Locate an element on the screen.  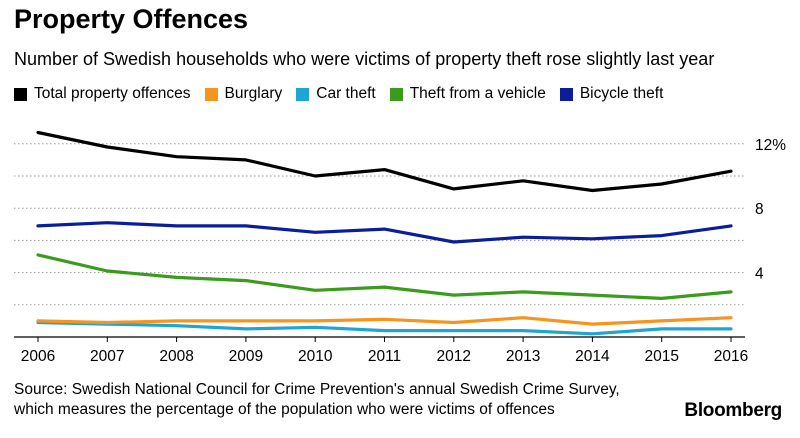
legend-item-car-theft: Car theft is located at coordinates (336, 94).